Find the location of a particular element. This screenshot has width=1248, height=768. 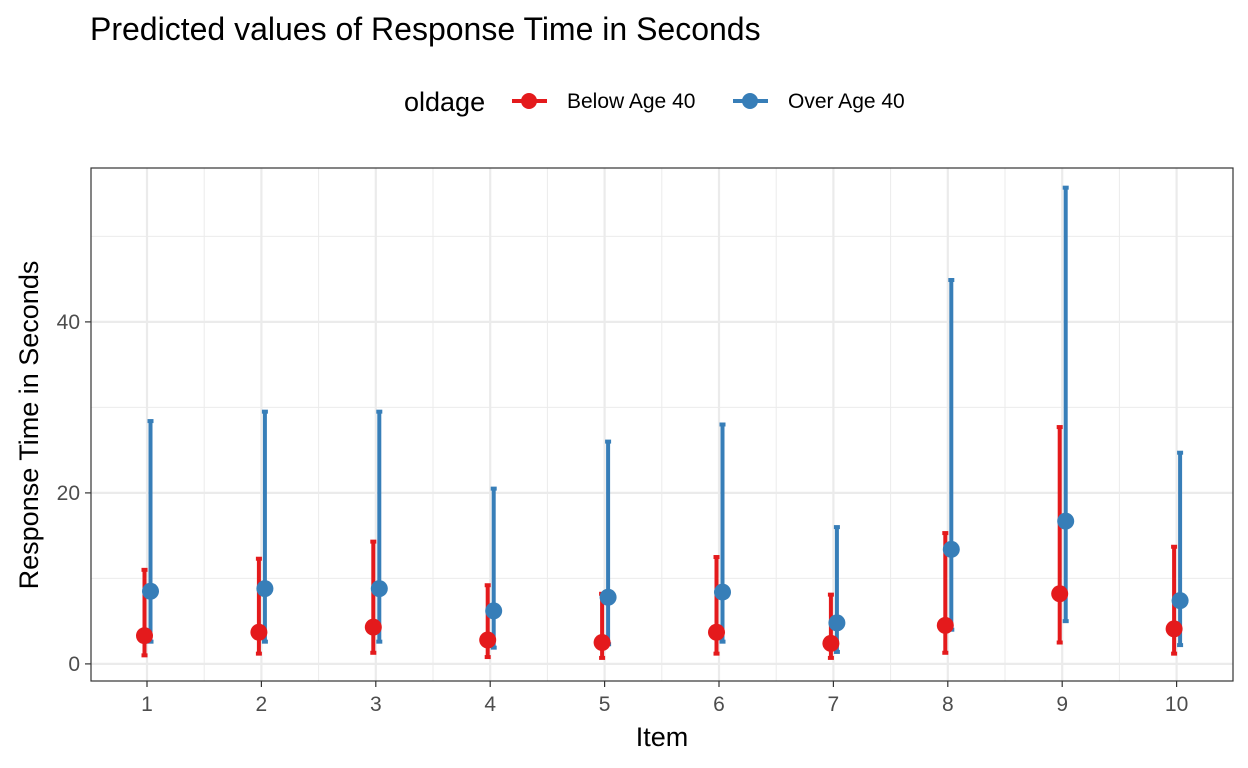

legend-key-dot-below is located at coordinates (529, 101).